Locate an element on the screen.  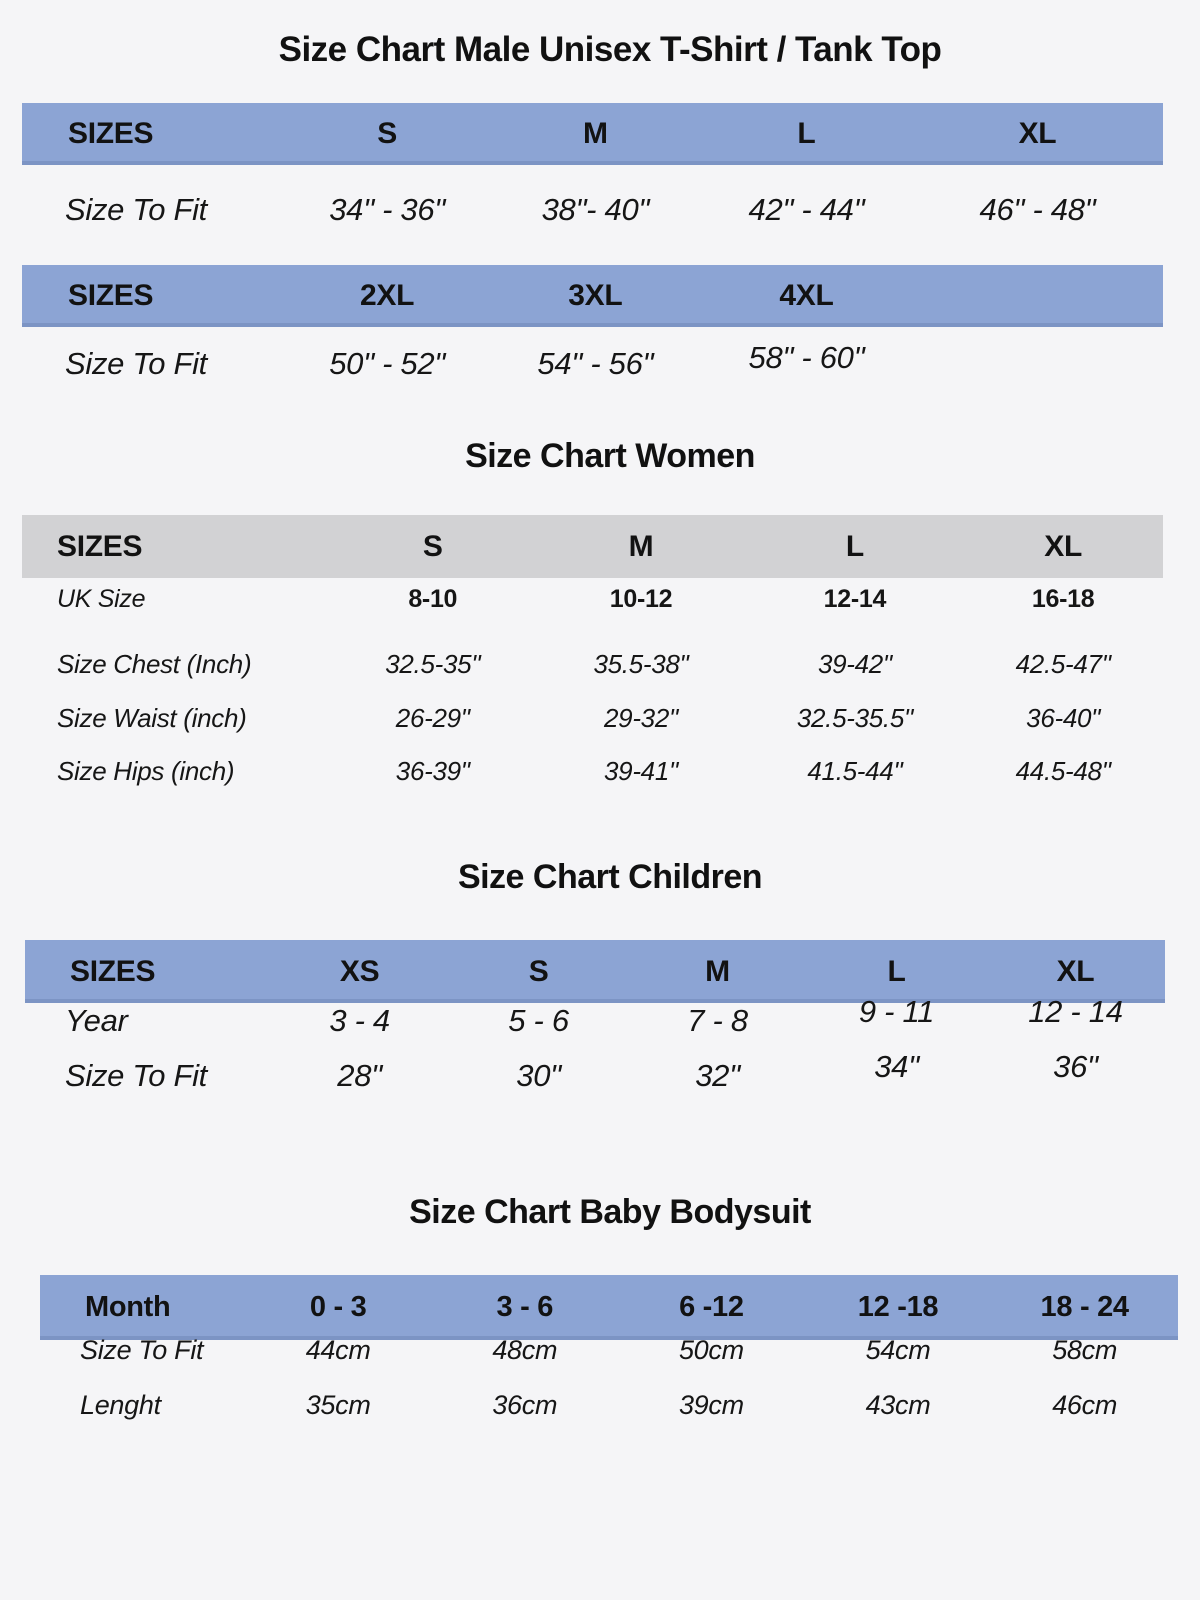
baby-size-to-fit-row: Size To Fit 44cm 48cm 50cm 54cm 58cm is located at coordinates (609, 1350).